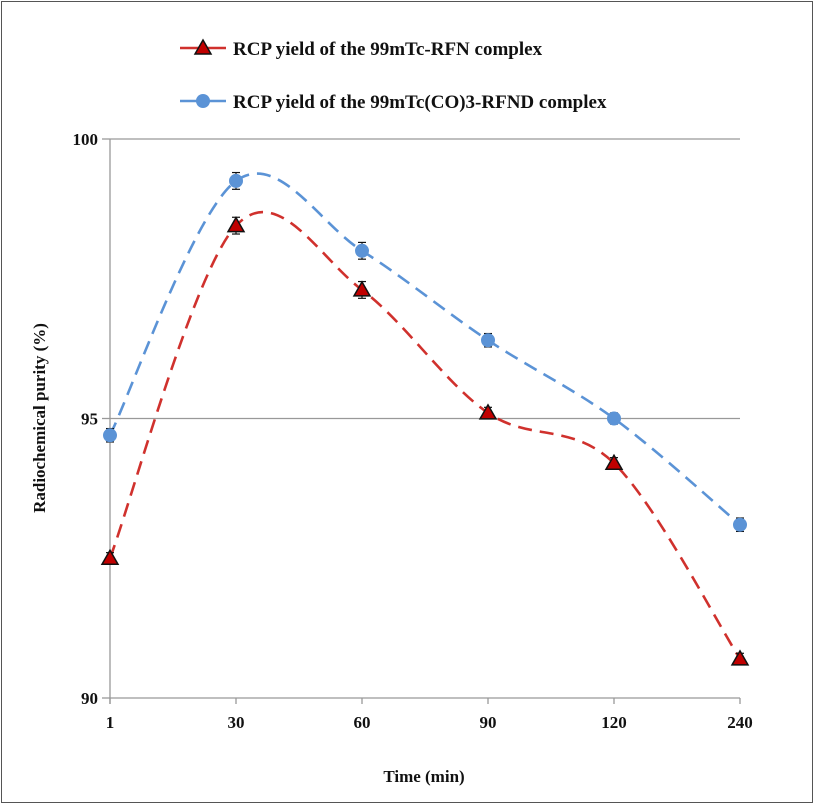 Image resolution: width=816 pixels, height=806 pixels. Describe the element at coordinates (362, 722) in the screenshot. I see `x-tick-label: 60` at that location.